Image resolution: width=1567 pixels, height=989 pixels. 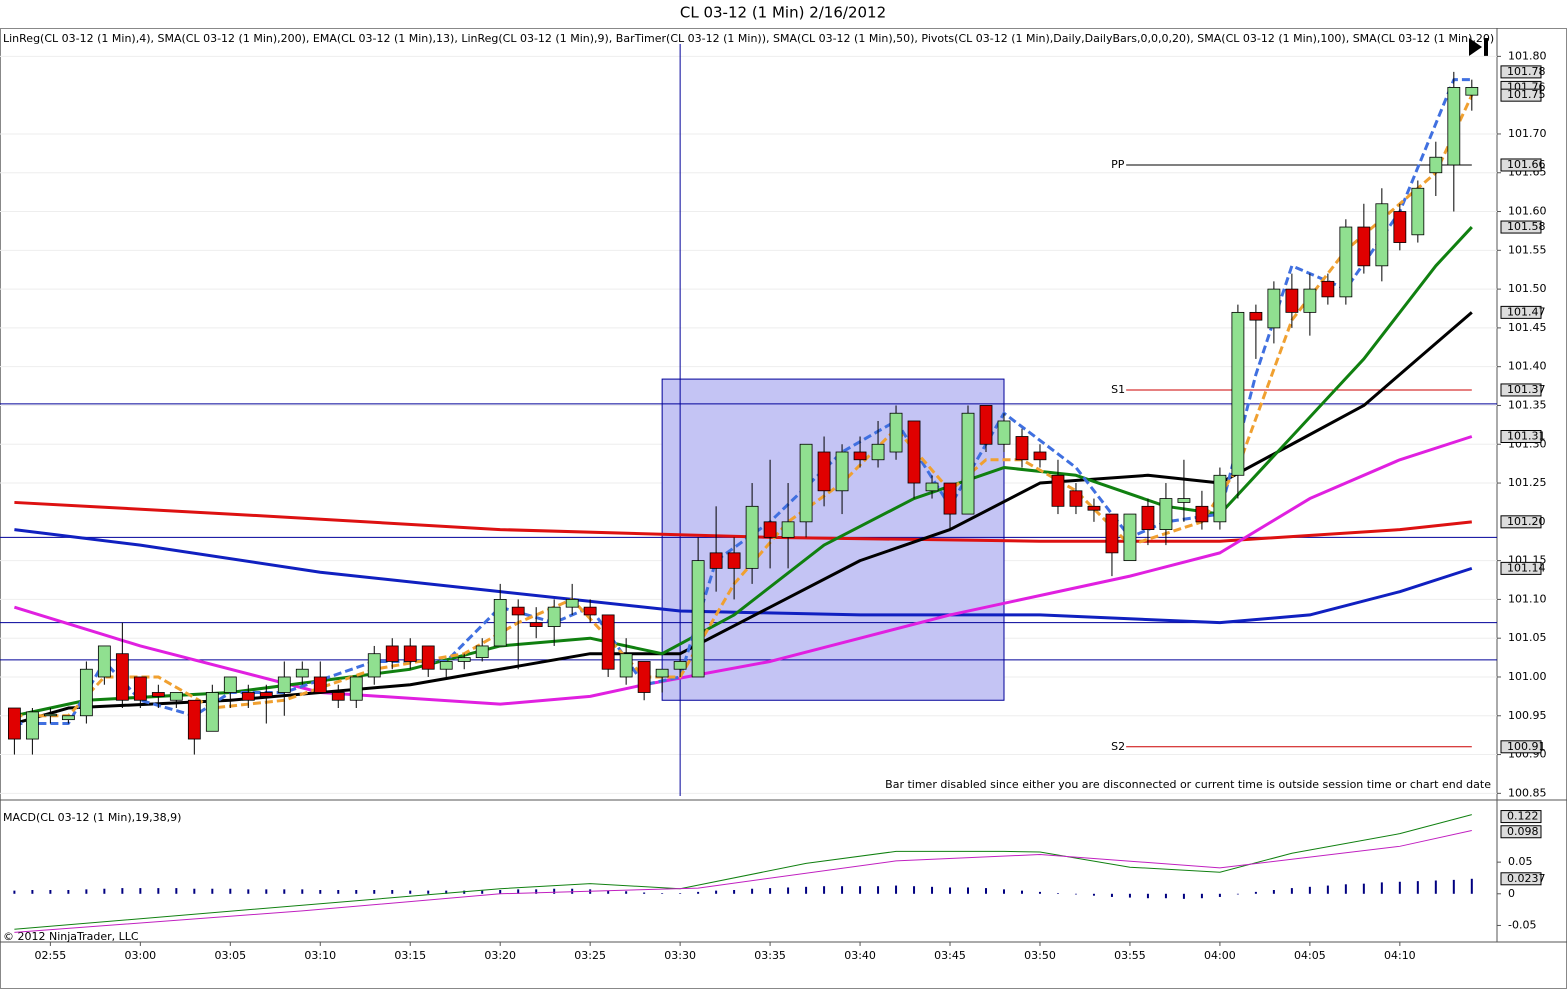 What do you see at coordinates (1527, 55) in the screenshot?
I see `y-tick-label: 101.80` at bounding box center [1527, 55].